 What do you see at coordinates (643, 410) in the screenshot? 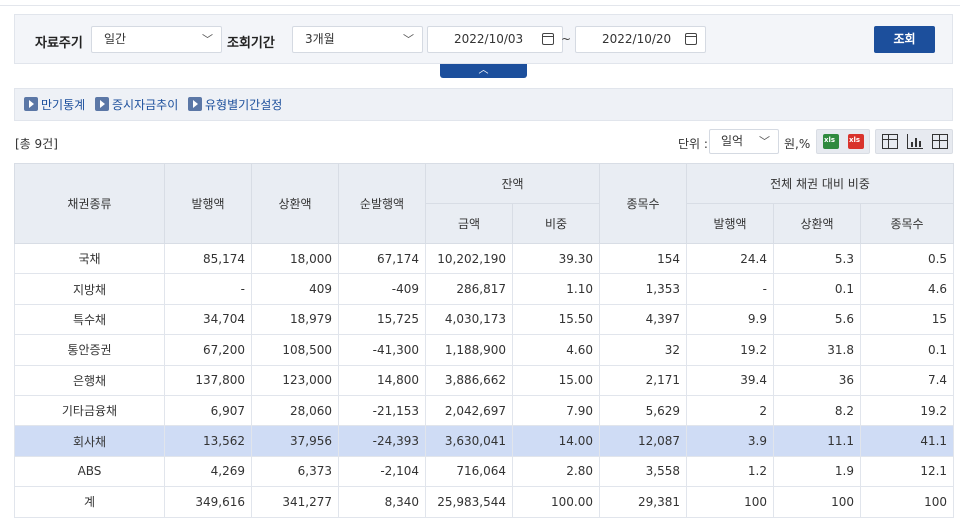
I see `table-cell: 5,629` at bounding box center [643, 410].